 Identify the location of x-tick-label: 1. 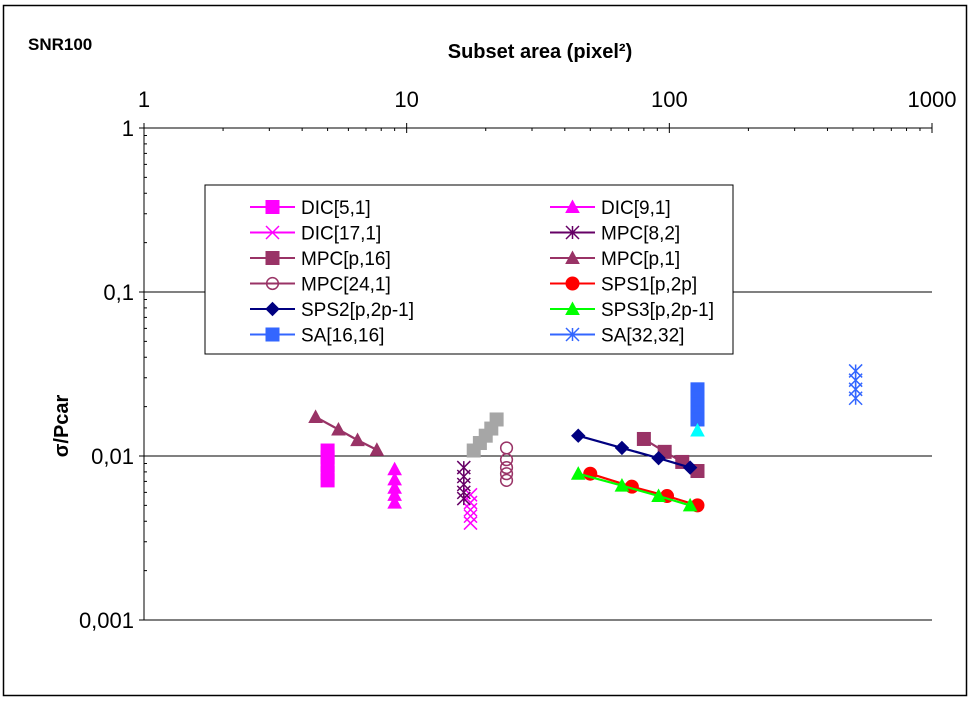
(144, 99).